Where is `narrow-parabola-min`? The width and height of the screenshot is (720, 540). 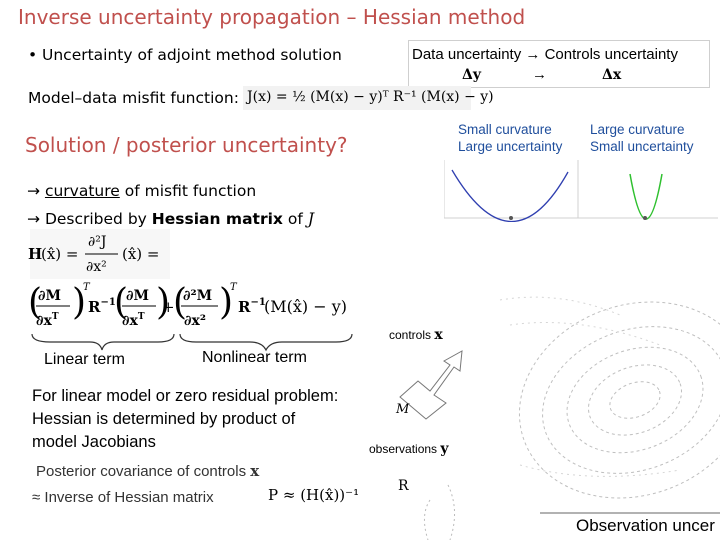
narrow-parabola-min is located at coordinates (645, 218).